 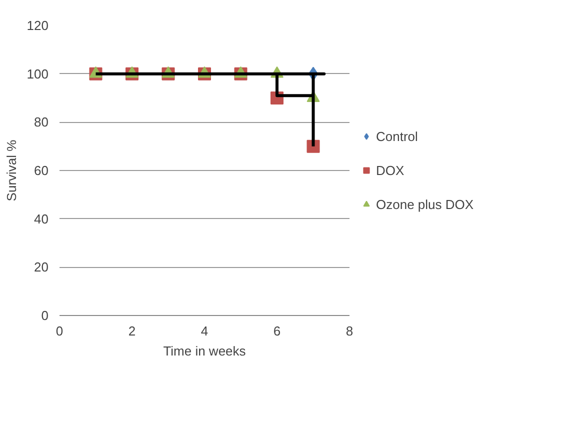 I want to click on x-tick-label: 0, so click(x=60, y=331).